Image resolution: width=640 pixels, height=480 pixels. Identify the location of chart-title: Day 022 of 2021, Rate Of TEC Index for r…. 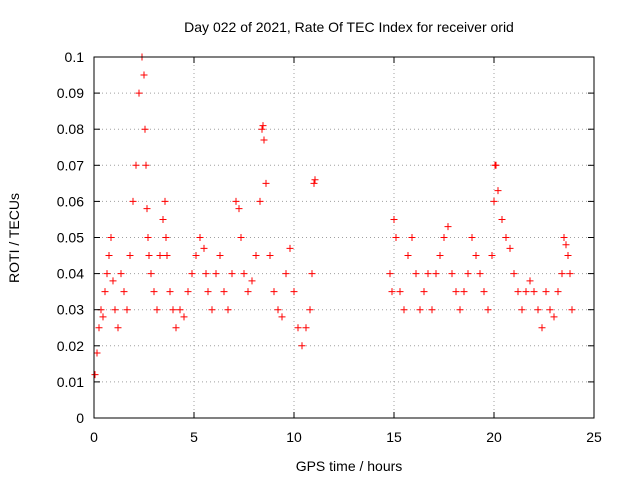
(349, 27).